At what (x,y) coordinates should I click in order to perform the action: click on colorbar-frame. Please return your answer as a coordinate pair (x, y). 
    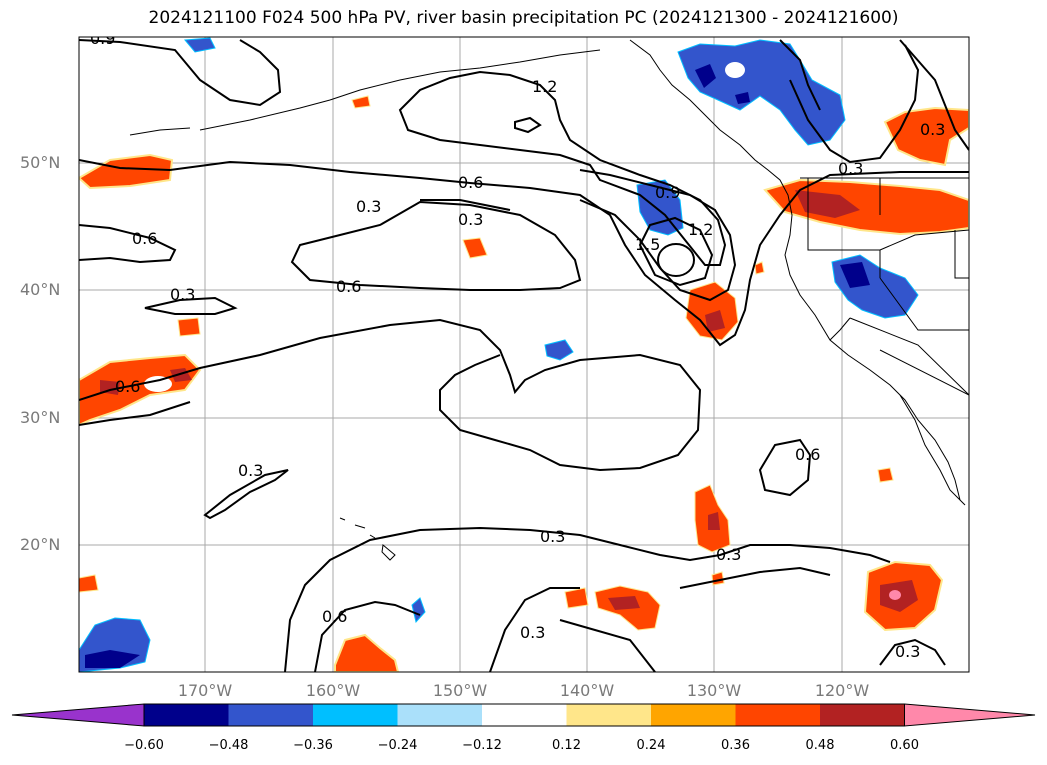
    Looking at the image, I should click on (524, 715).